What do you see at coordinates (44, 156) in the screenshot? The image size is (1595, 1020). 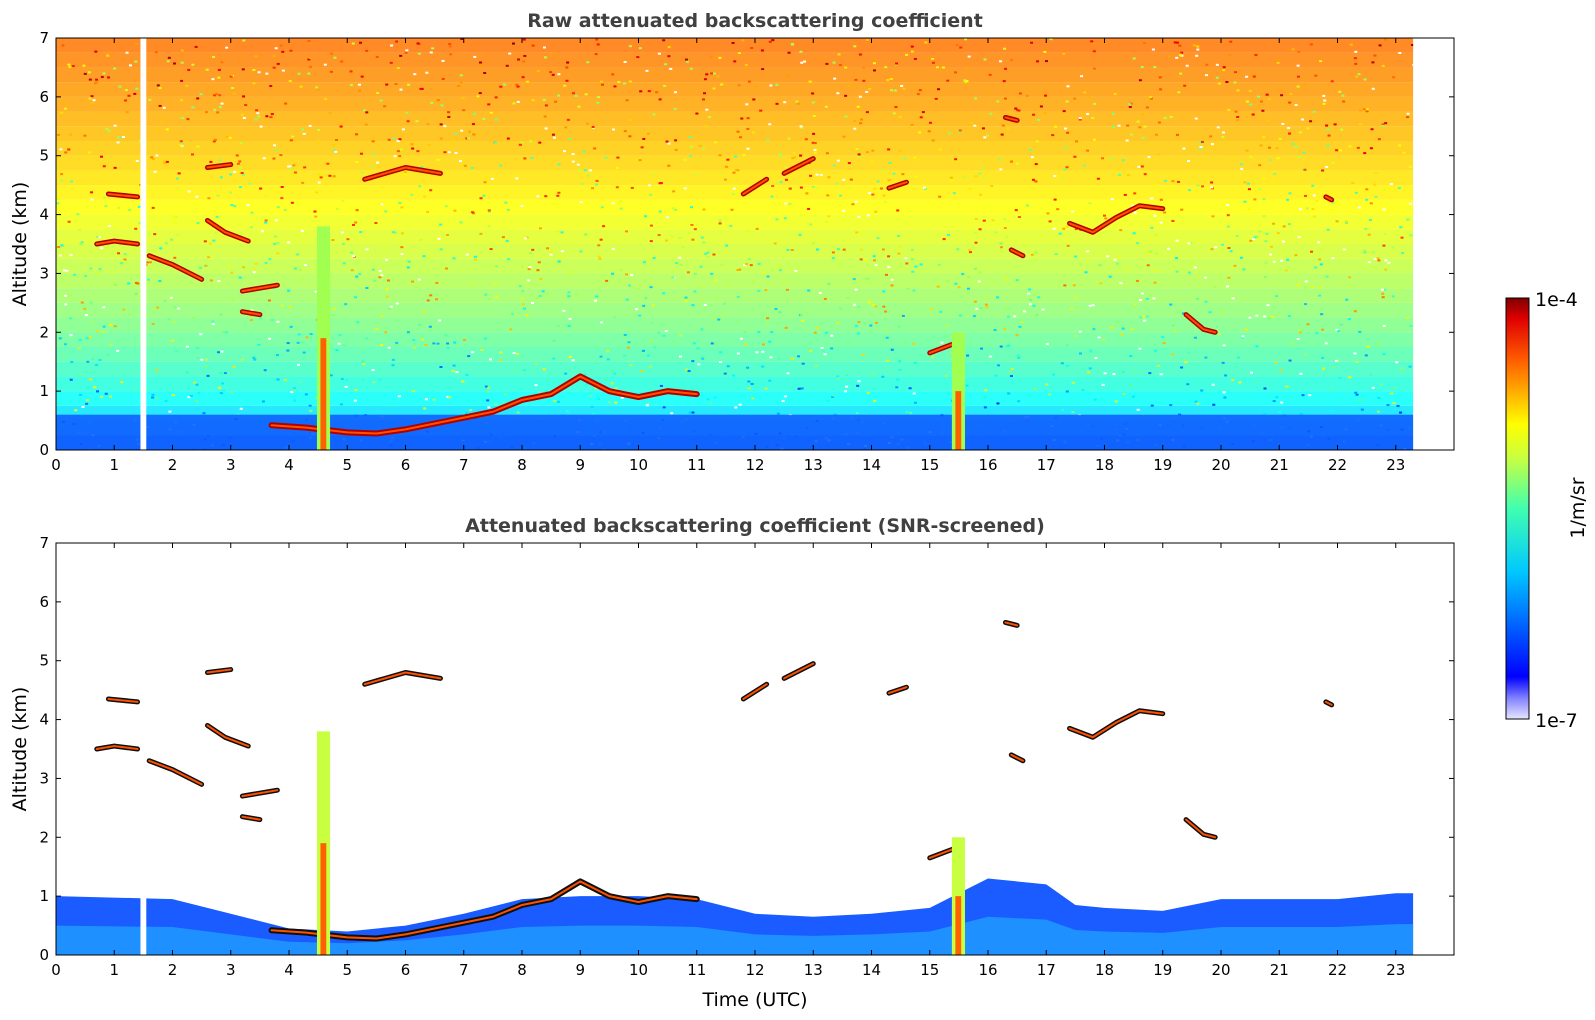 I see `y-tick-label: 5` at bounding box center [44, 156].